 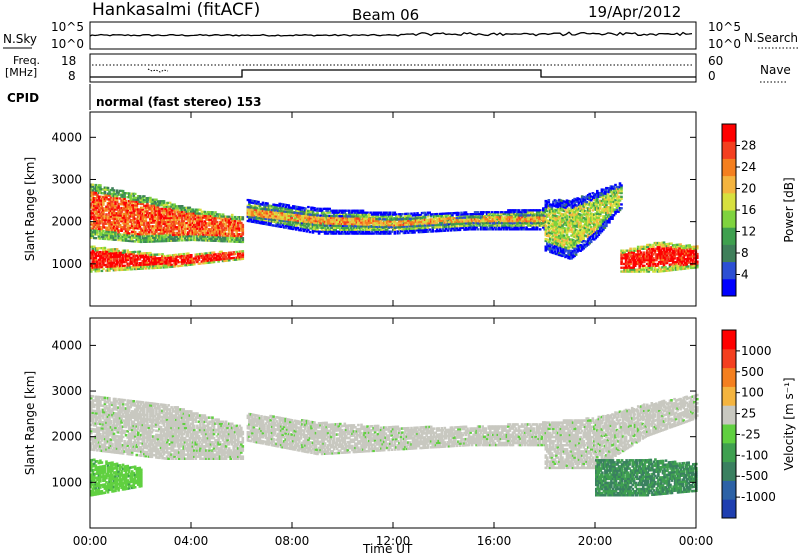 I want to click on sky-tick-top: 10^5, so click(x=67, y=27).